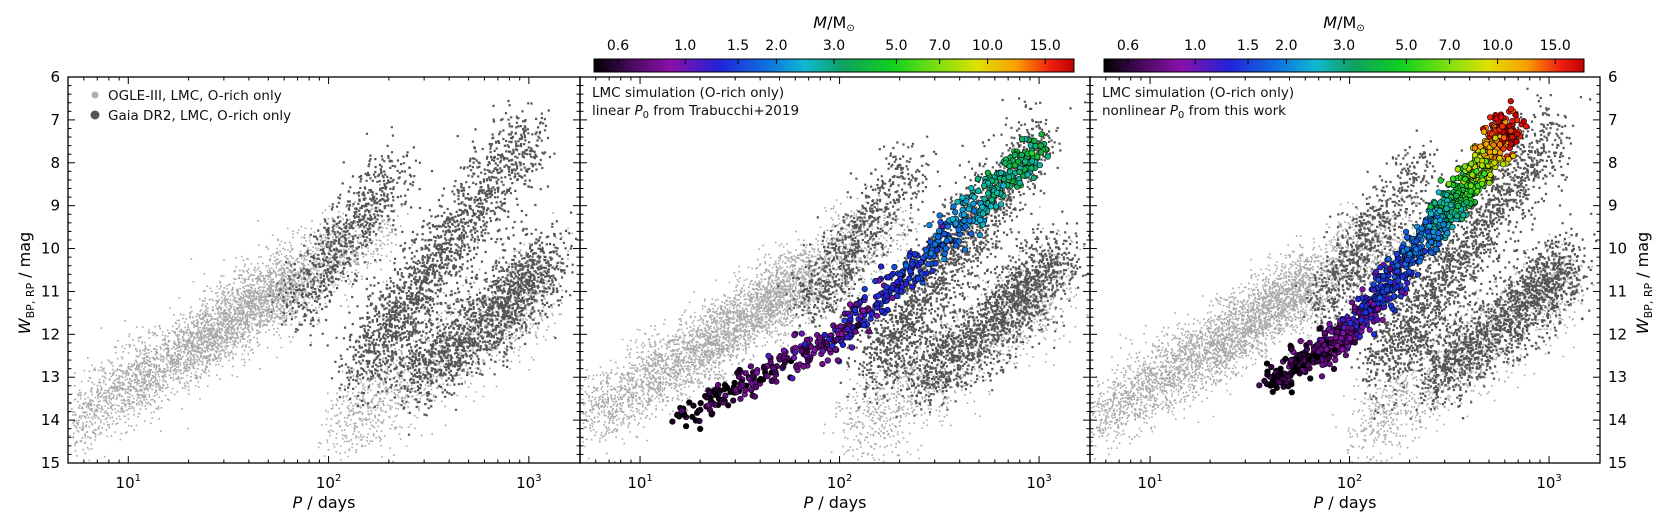 The height and width of the screenshot is (529, 1667). What do you see at coordinates (1038, 482) in the screenshot?
I see `x-tick-label: 10³` at bounding box center [1038, 482].